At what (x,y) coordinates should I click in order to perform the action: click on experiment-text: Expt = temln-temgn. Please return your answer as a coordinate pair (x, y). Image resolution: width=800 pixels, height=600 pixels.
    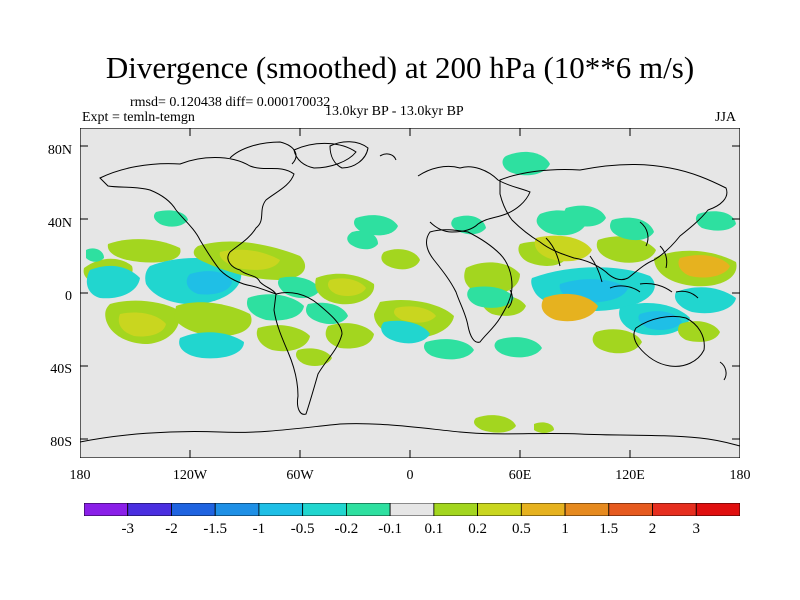
    Looking at the image, I should click on (138, 117).